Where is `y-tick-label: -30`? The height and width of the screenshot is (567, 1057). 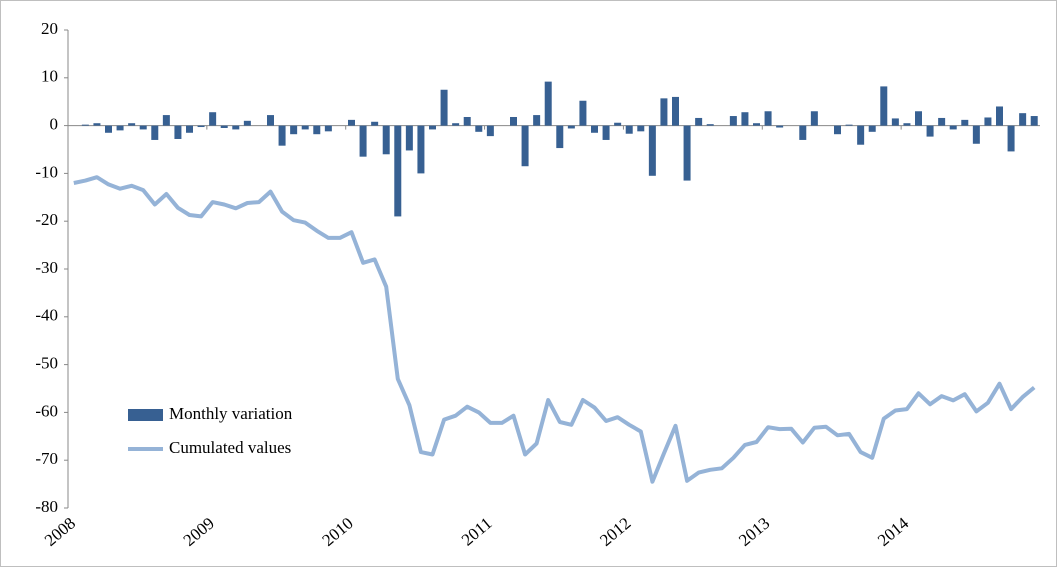 y-tick-label: -30 is located at coordinates (46, 267).